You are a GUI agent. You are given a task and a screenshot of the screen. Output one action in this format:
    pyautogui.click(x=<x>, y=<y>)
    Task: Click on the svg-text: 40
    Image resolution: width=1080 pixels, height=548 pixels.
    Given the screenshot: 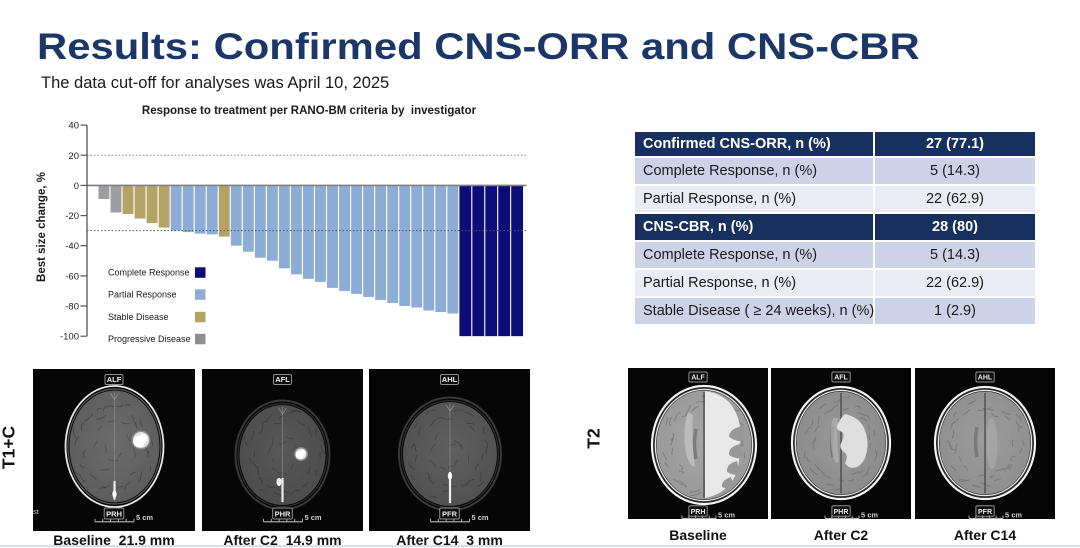 What is the action you would take?
    pyautogui.click(x=73, y=126)
    